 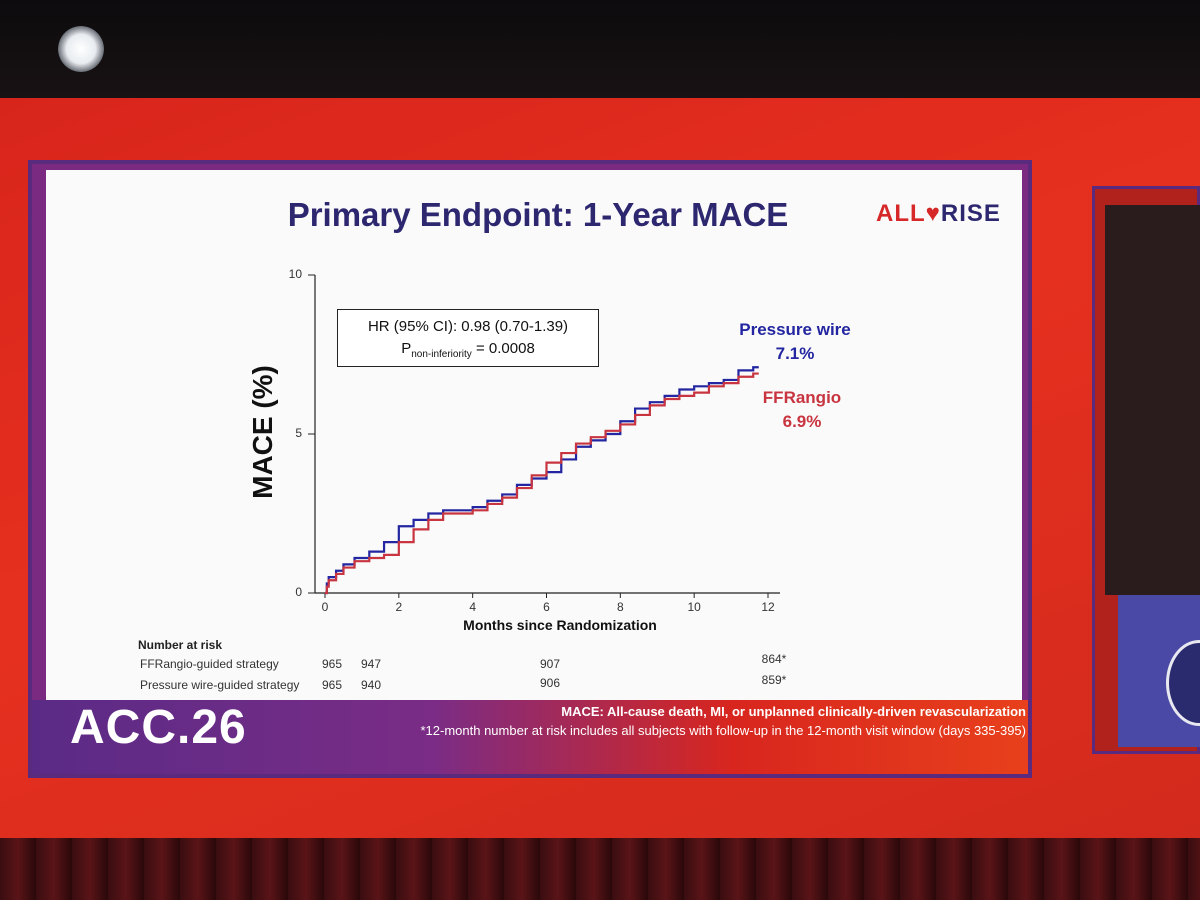 What do you see at coordinates (406, 348) in the screenshot?
I see `p-symbol: P` at bounding box center [406, 348].